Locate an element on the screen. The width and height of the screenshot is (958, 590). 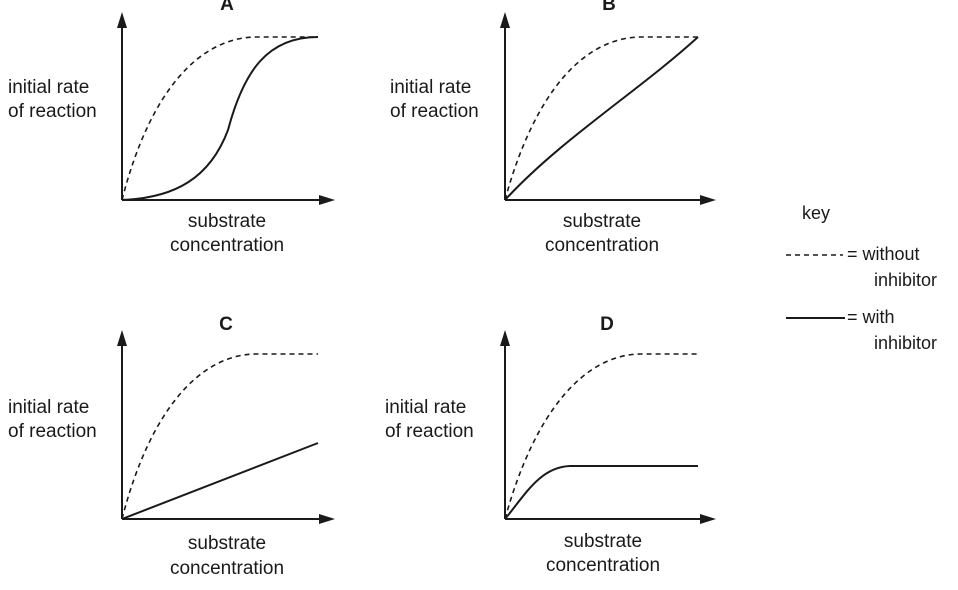
key-title: key is located at coordinates (816, 213).